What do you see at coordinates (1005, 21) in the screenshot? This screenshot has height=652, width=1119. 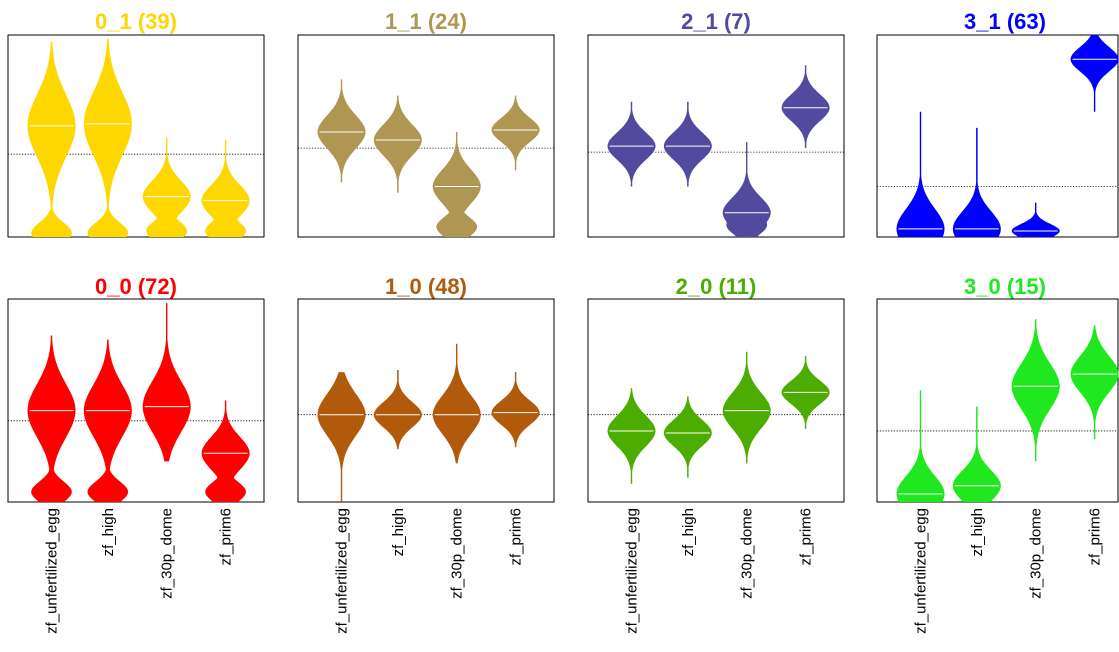 I see `panel-title: 3_1 (63)` at bounding box center [1005, 21].